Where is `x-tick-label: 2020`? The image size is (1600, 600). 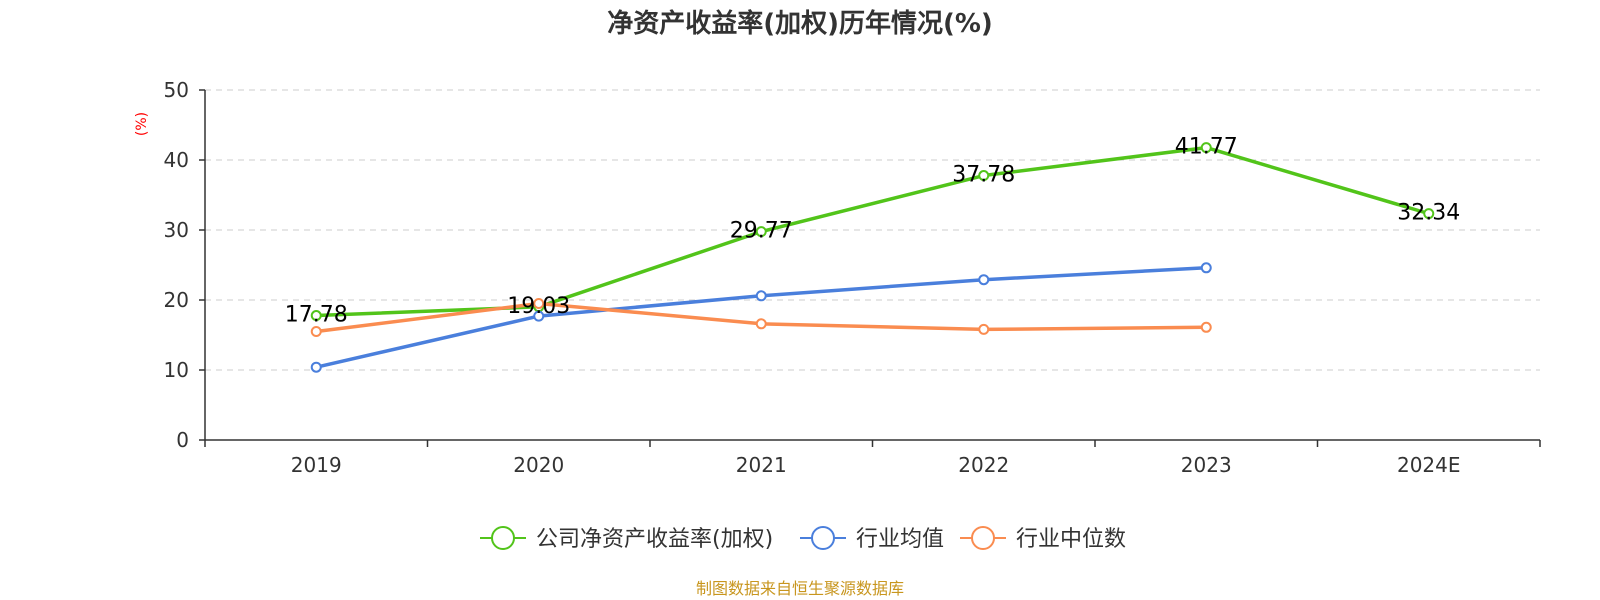 x-tick-label: 2020 is located at coordinates (538, 465).